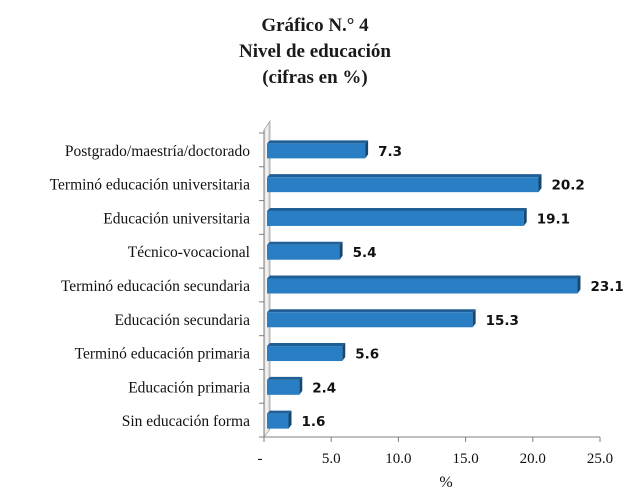 The height and width of the screenshot is (493, 630). What do you see at coordinates (502, 321) in the screenshot?
I see `value-label: 15.3` at bounding box center [502, 321].